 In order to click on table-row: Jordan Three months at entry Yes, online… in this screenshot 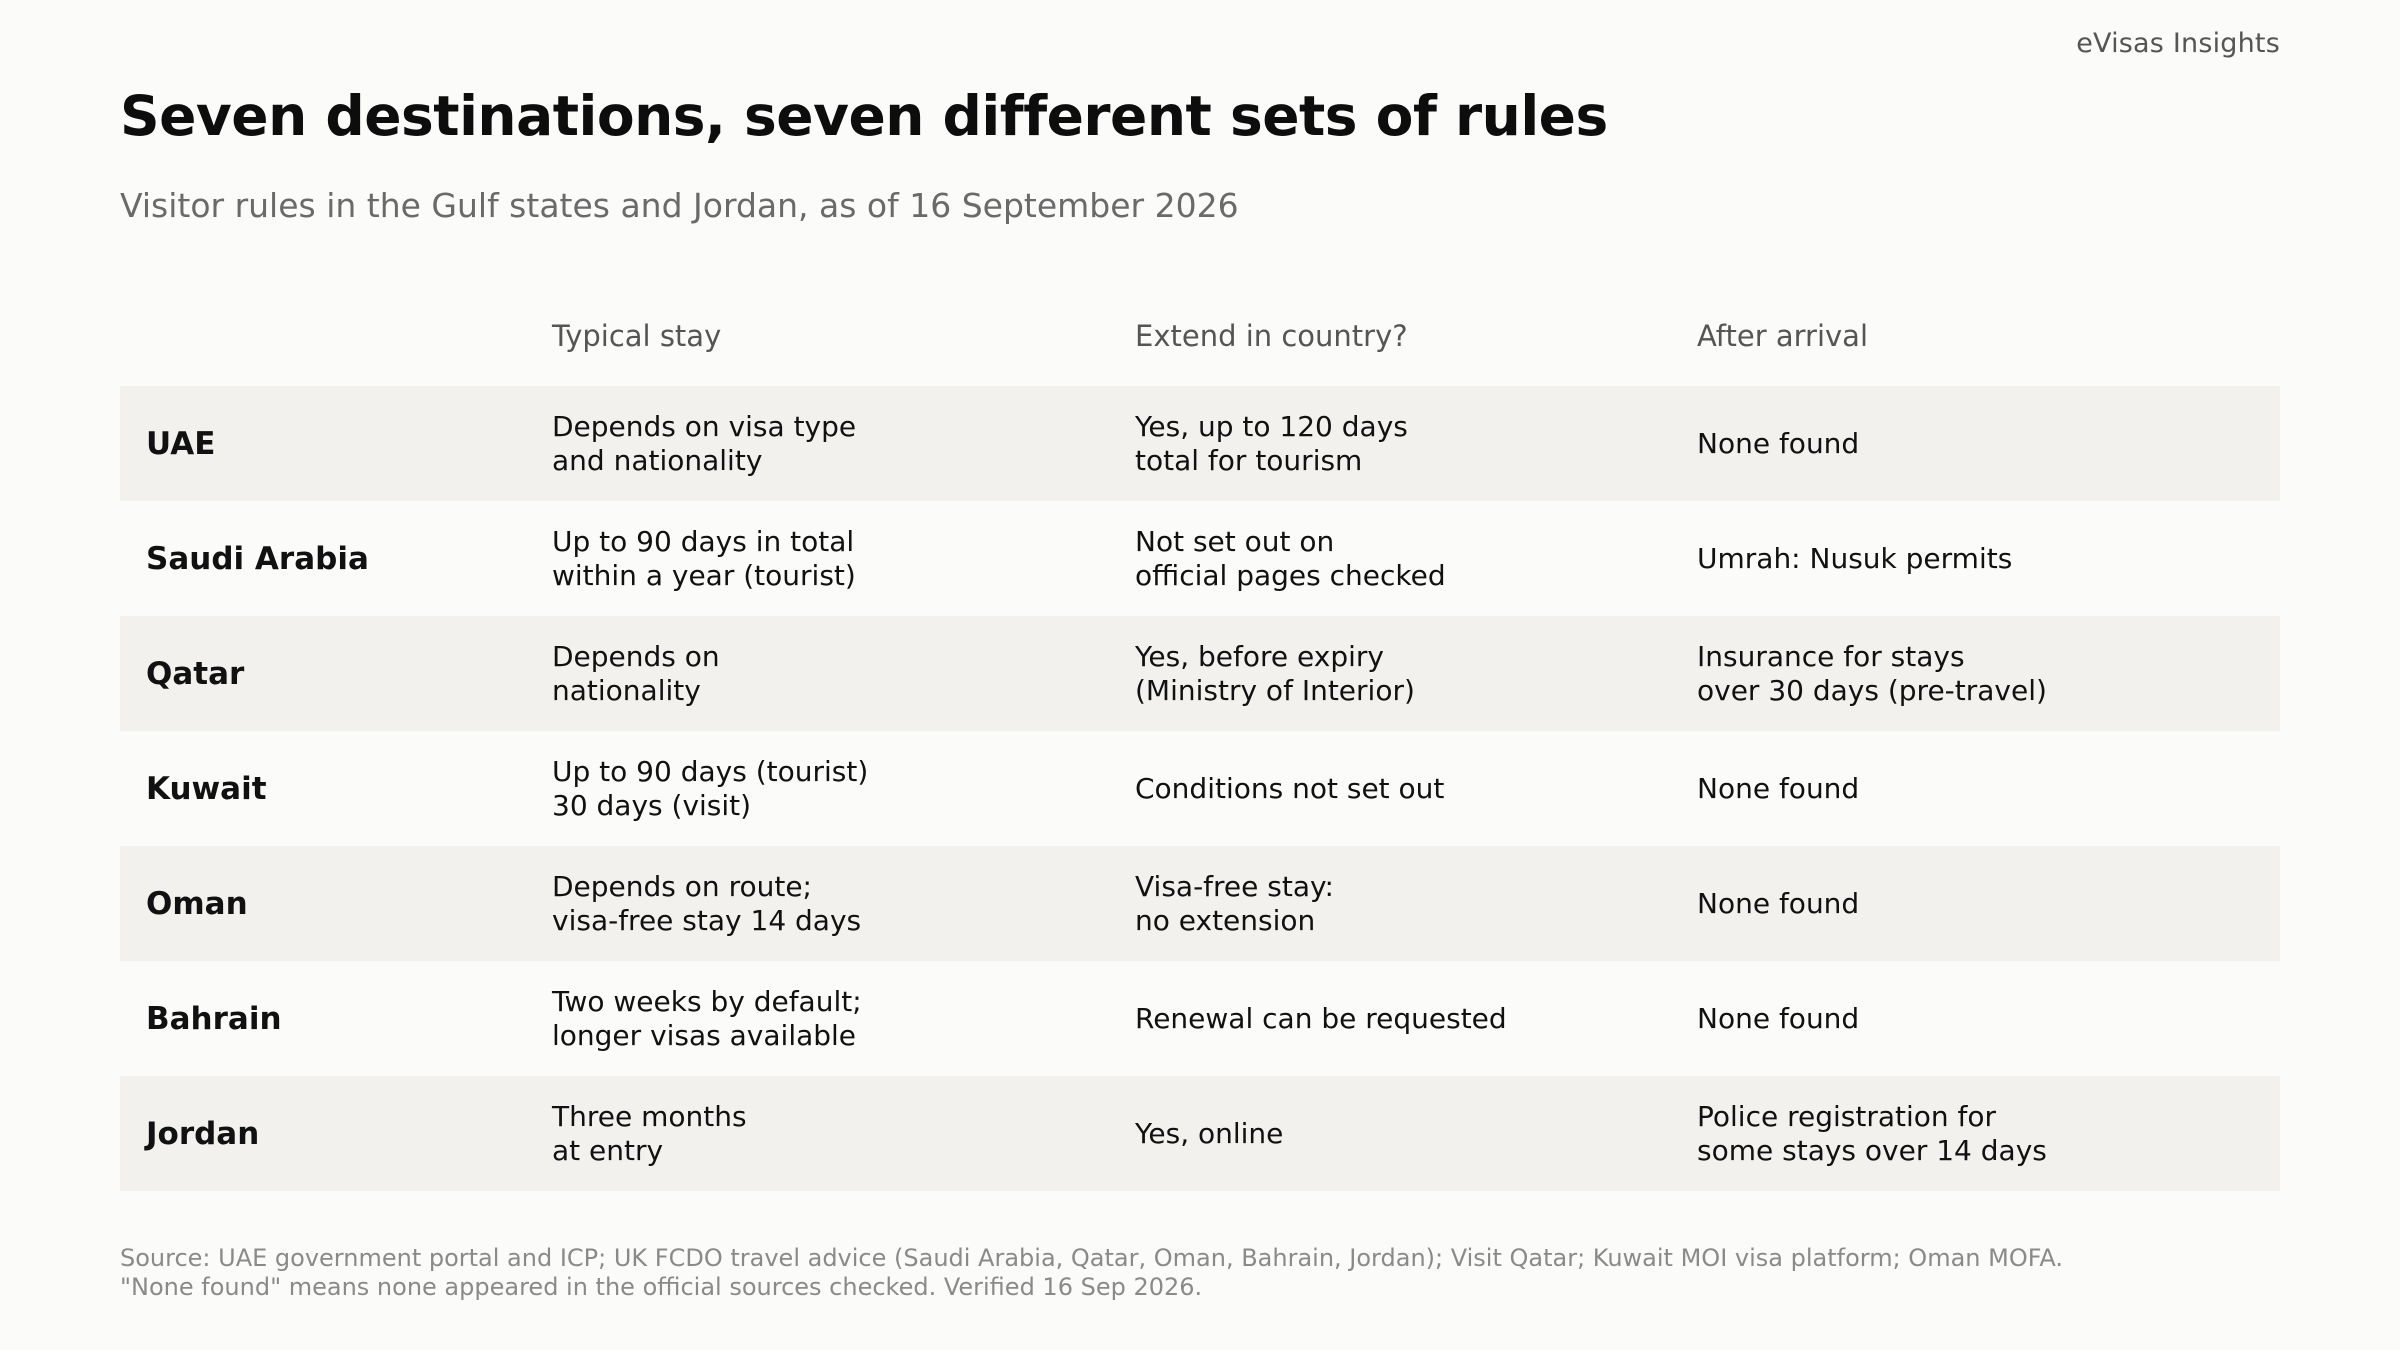, I will do `click(1200, 1133)`.